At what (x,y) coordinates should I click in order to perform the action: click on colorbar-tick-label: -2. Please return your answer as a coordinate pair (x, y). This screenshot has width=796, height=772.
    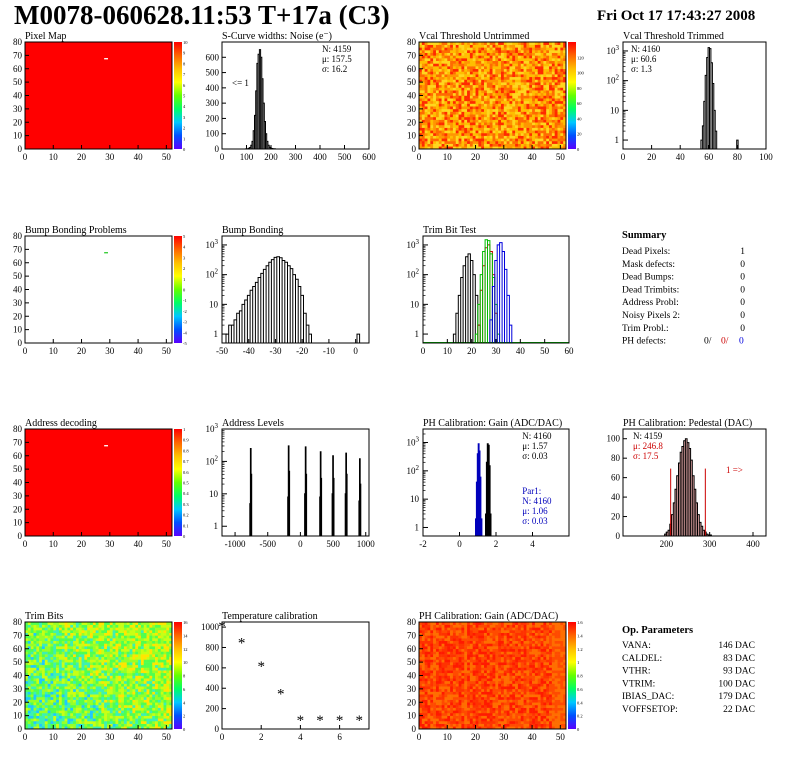
    Looking at the image, I should click on (185, 311).